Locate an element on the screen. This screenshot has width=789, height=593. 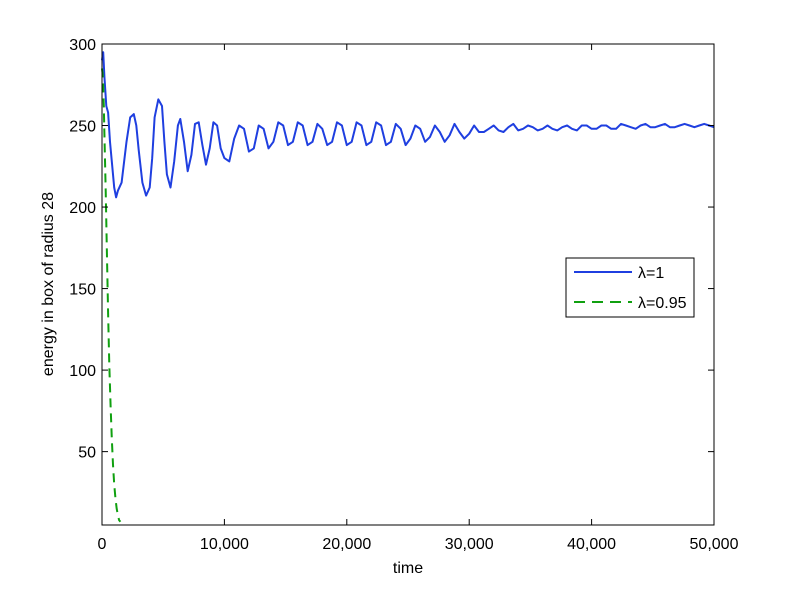
y-tick-label: 300 is located at coordinates (82, 45).